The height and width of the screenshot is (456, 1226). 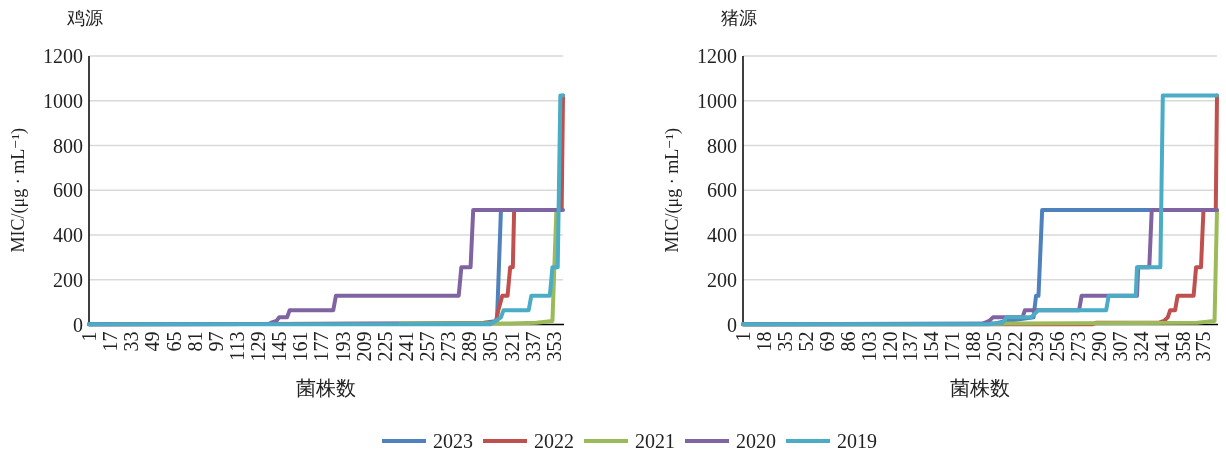 What do you see at coordinates (784, 341) in the screenshot?
I see `x-tick-label: 35` at bounding box center [784, 341].